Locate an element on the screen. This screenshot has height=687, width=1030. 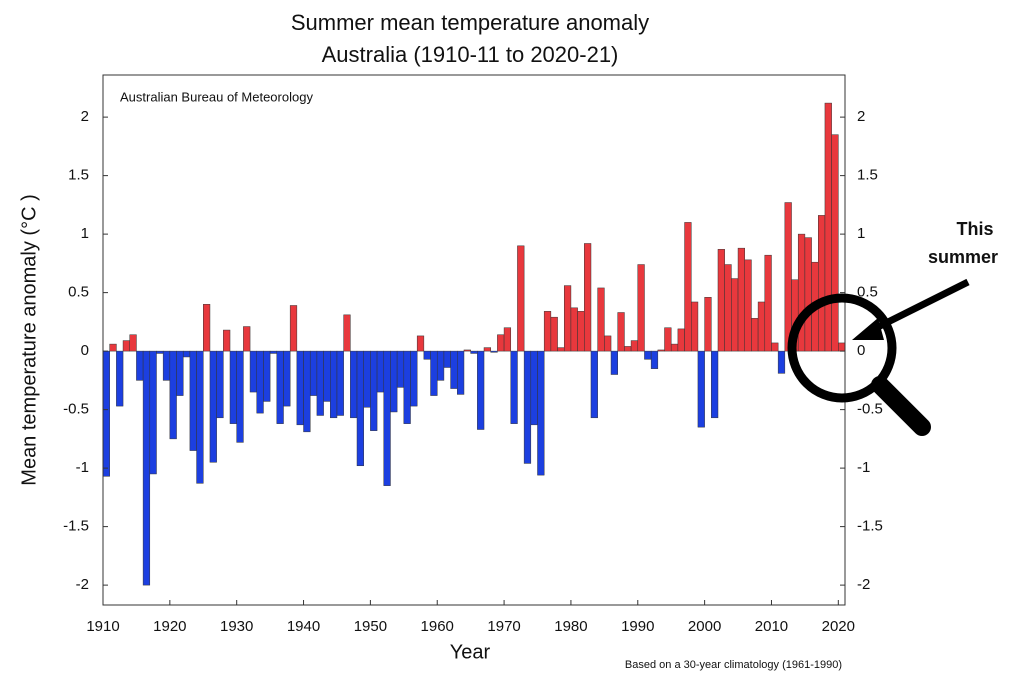
y2-tick-label: 0 is located at coordinates (861, 350).